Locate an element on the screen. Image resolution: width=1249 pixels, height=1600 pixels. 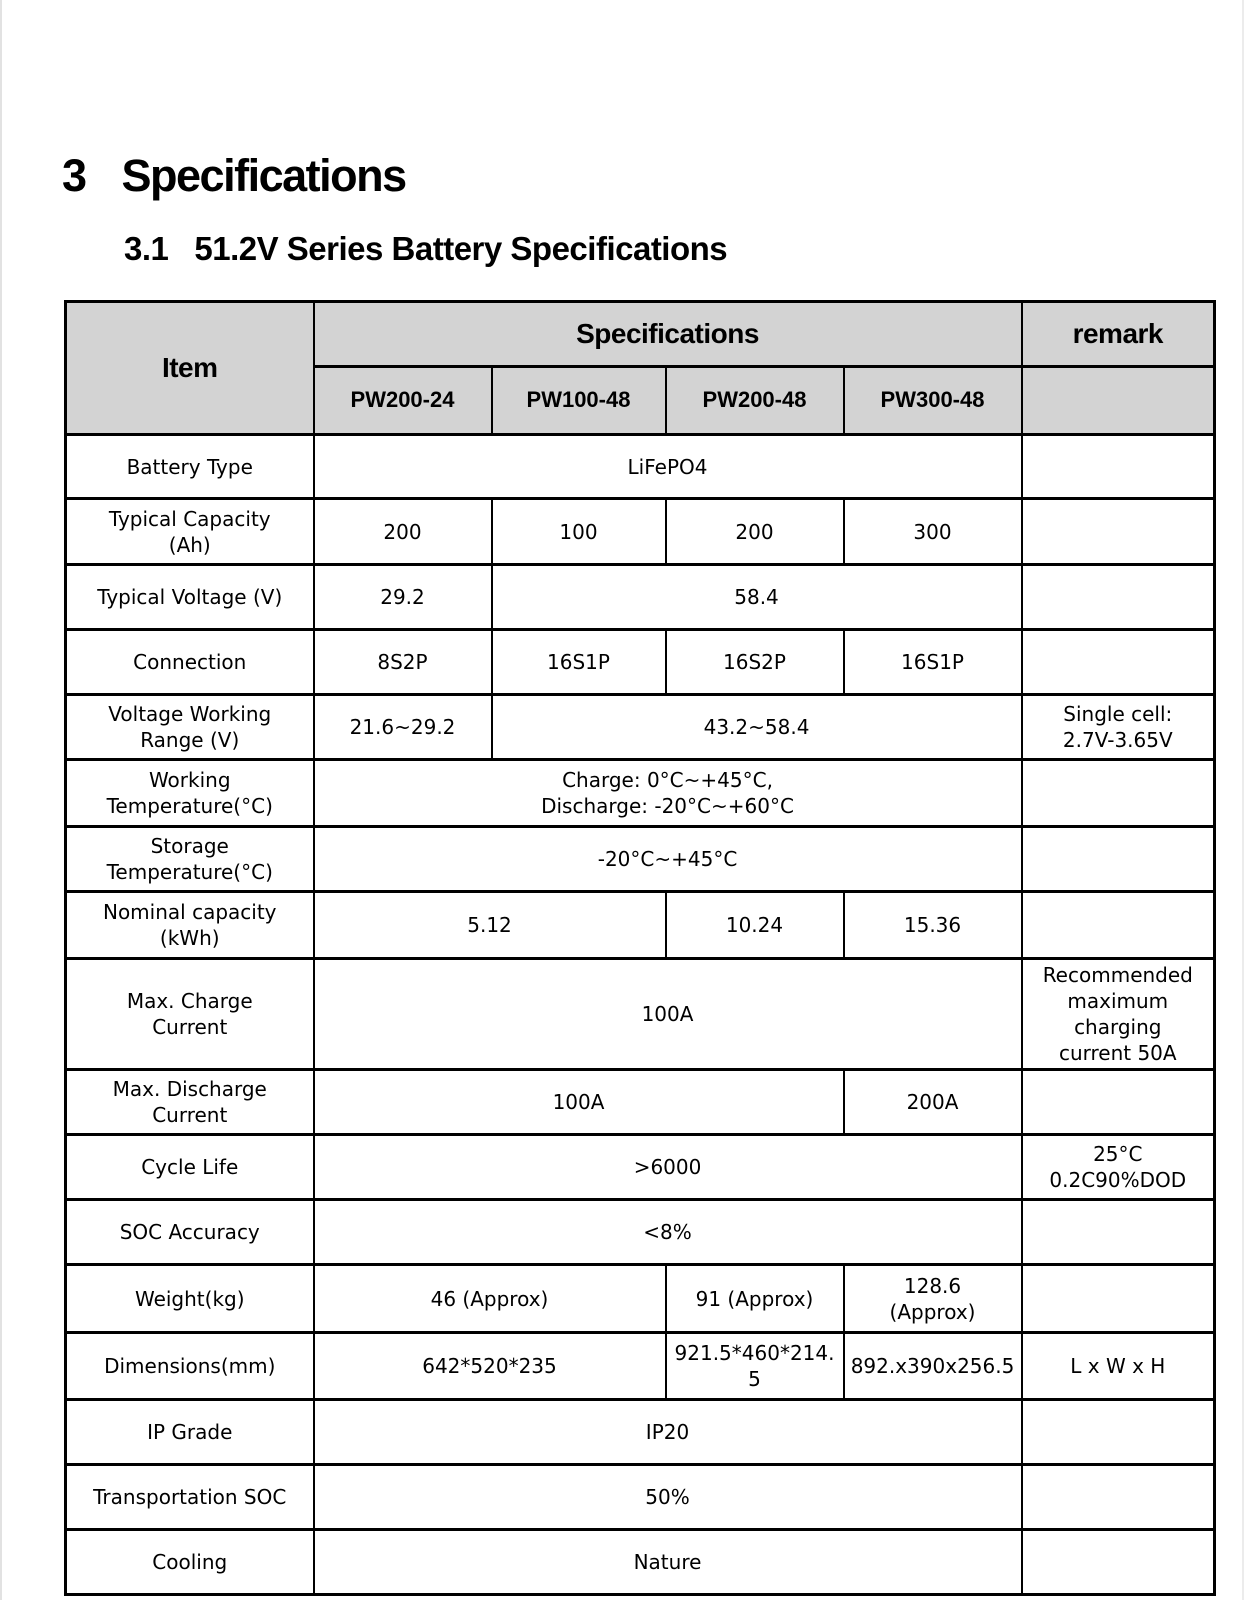
header-item-cell: Item is located at coordinates (189, 368).